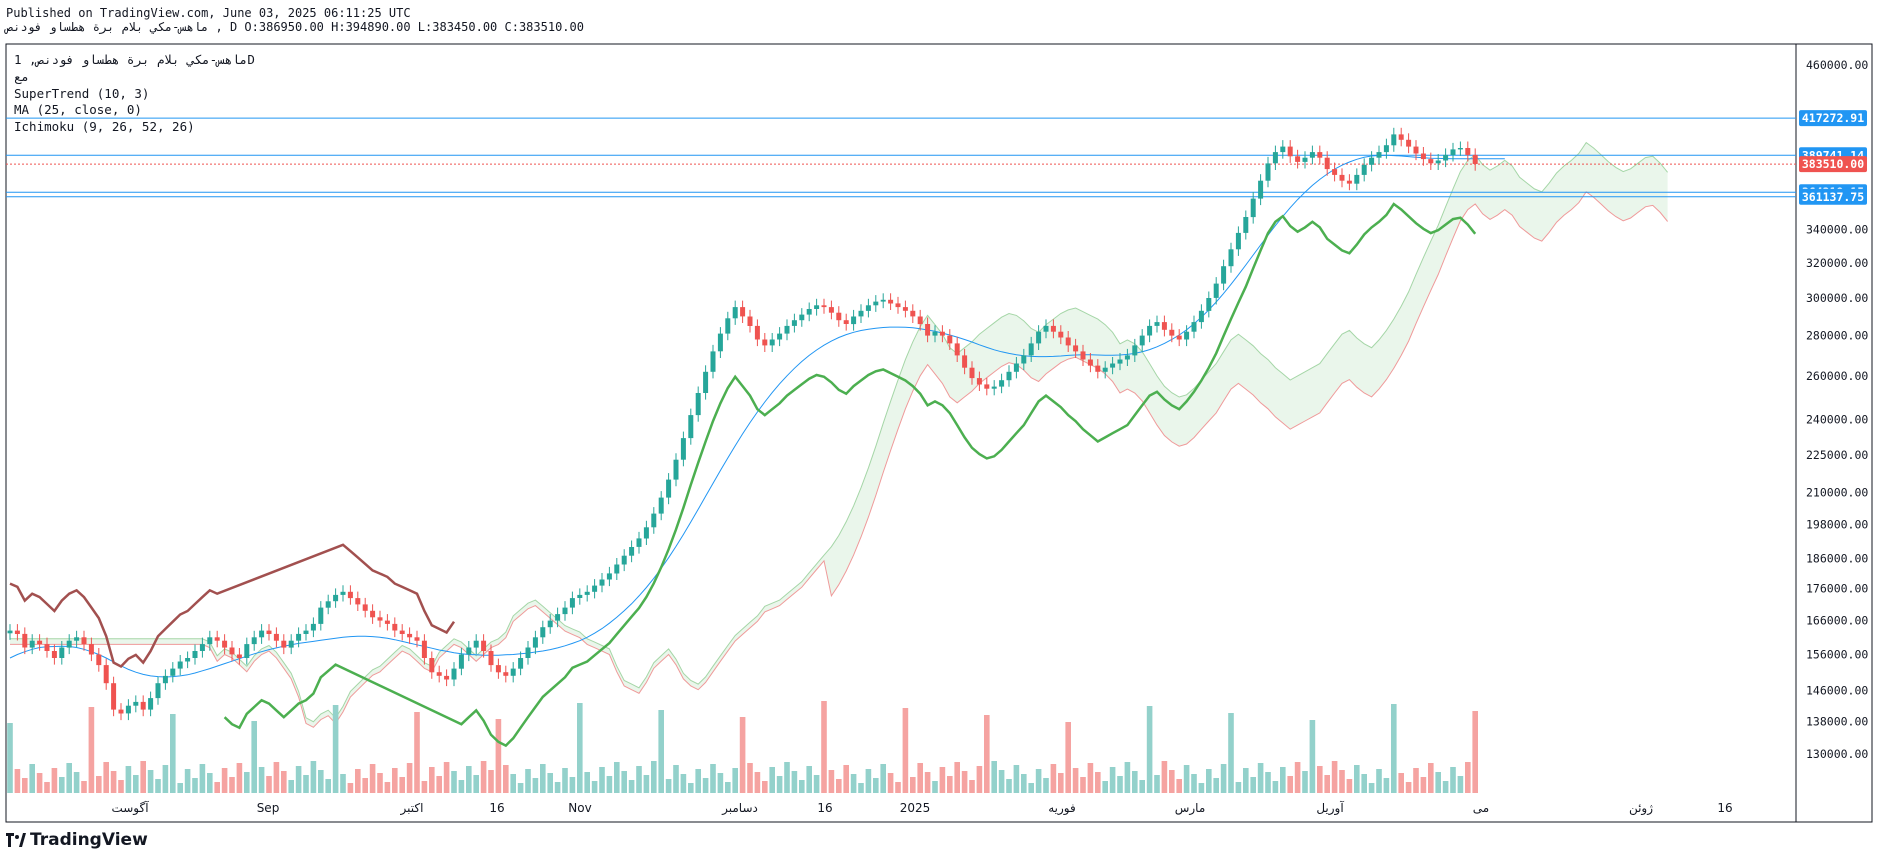 Image resolution: width=1878 pixels, height=858 pixels. I want to click on x-tick-label: 16, so click(1724, 808).